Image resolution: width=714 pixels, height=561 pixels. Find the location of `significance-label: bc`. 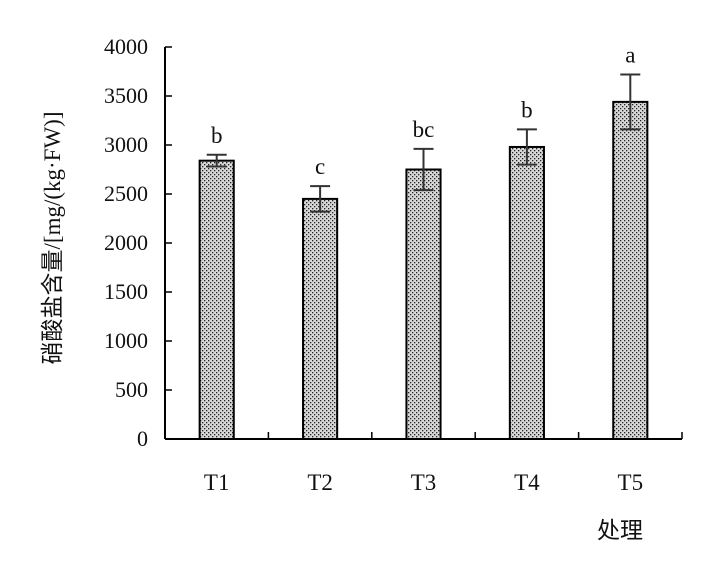

significance-label: bc is located at coordinates (424, 129).